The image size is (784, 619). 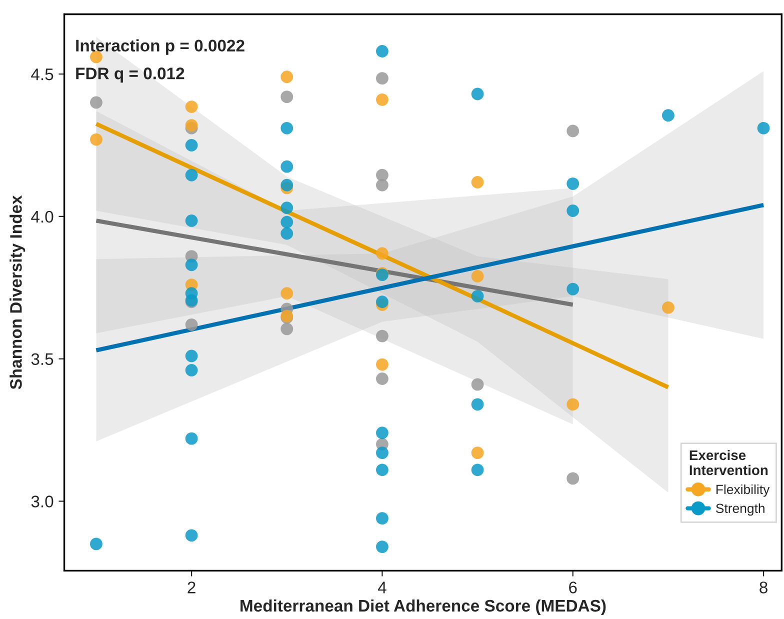 I want to click on y-tick-label: 4.5, so click(x=42, y=74).